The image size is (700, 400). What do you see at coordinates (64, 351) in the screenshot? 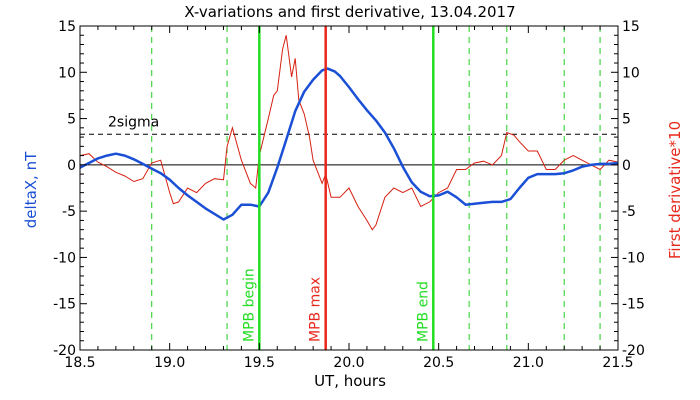
I see `y-tick-label-left-0: -20` at bounding box center [64, 351].